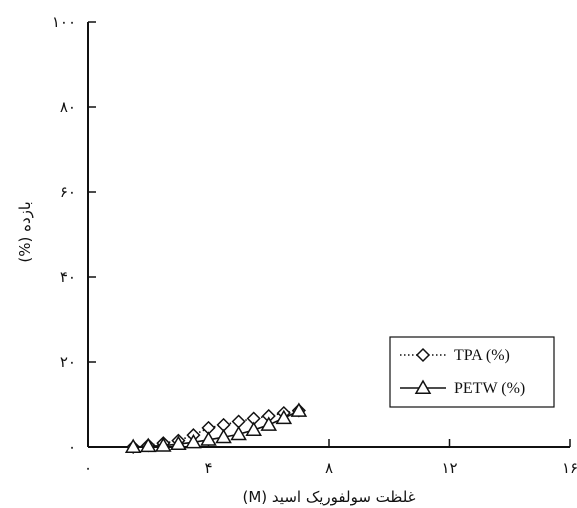  Describe the element at coordinates (208, 468) in the screenshot. I see `x-tick-label: ۴` at that location.